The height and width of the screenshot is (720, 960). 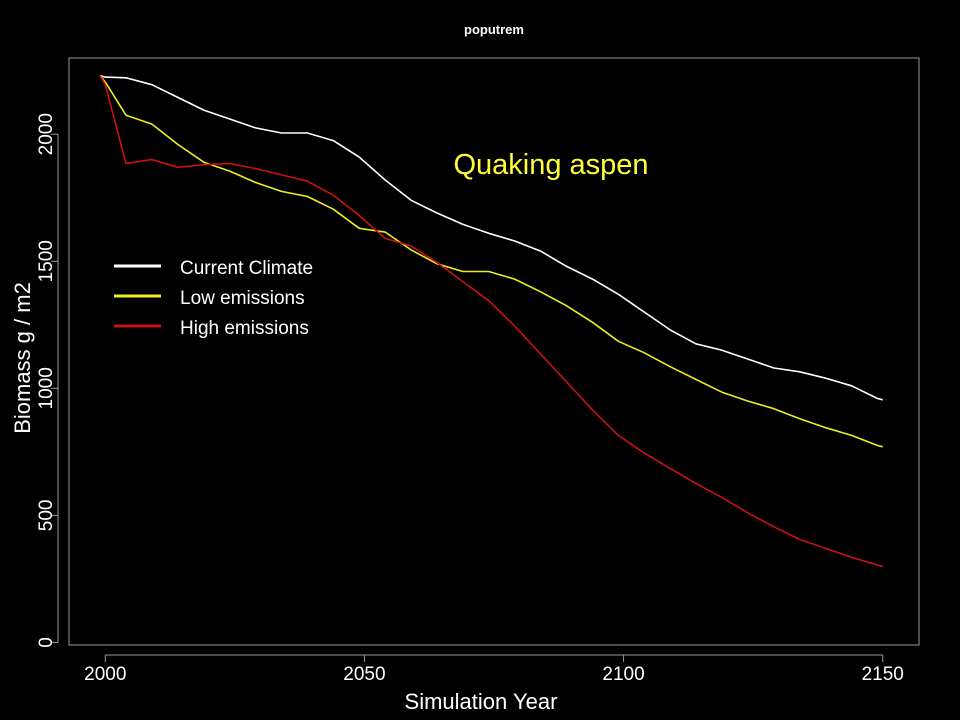 I want to click on chart-title: poputrem, so click(x=494, y=29).